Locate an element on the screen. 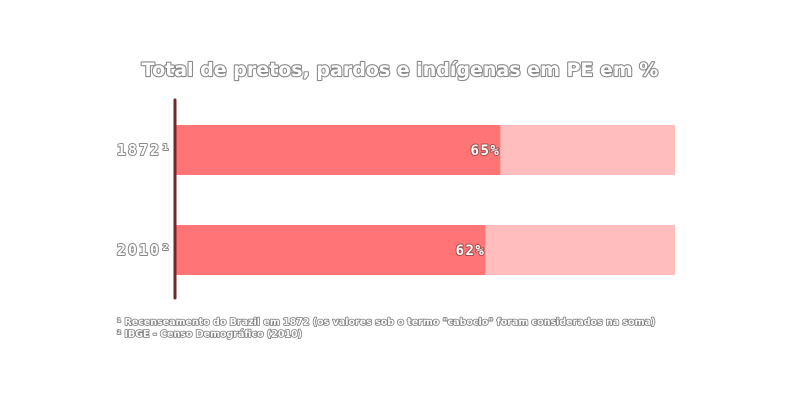 The height and width of the screenshot is (400, 800). footnote-2: ² IBGE - Censo Demográfico (2010) is located at coordinates (209, 334).